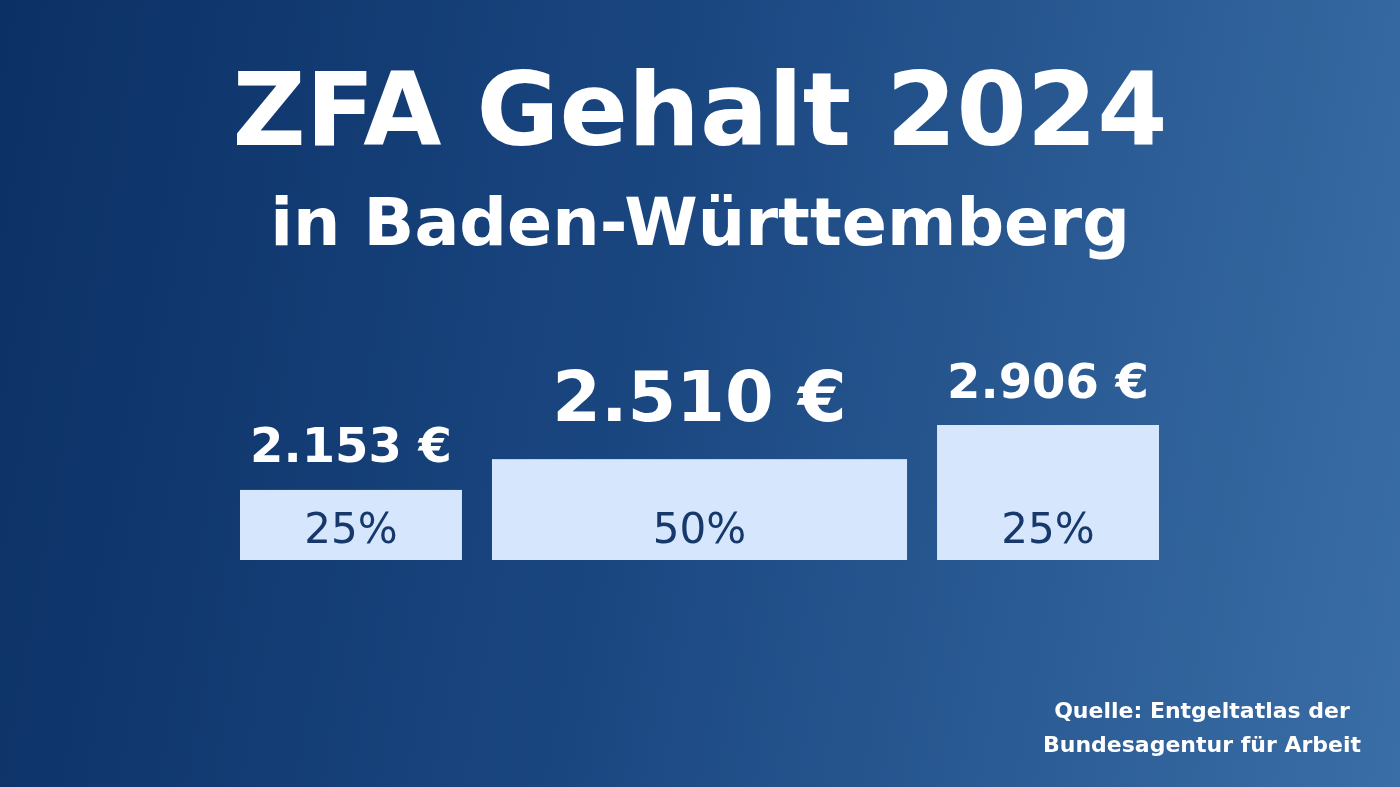  What do you see at coordinates (700, 222) in the screenshot?
I see `chart-subtitle: in Baden-Württemberg` at bounding box center [700, 222].